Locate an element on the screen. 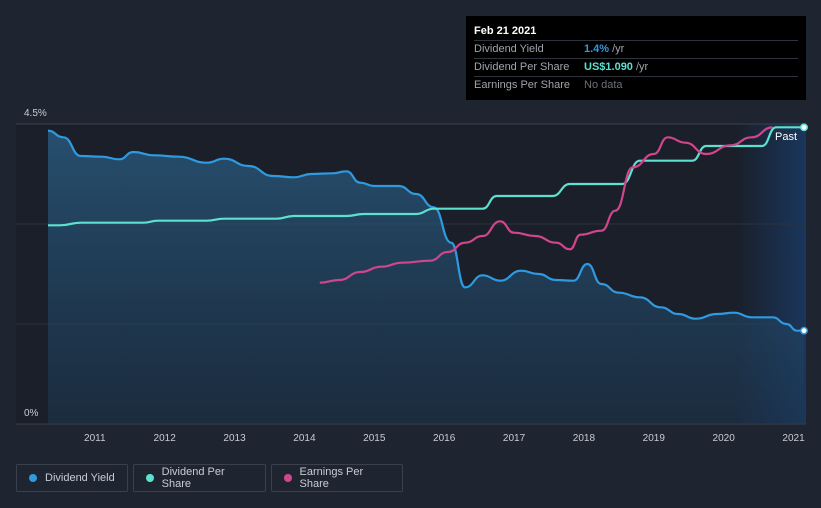  legend-label: Dividend Per Share is located at coordinates (193, 478).